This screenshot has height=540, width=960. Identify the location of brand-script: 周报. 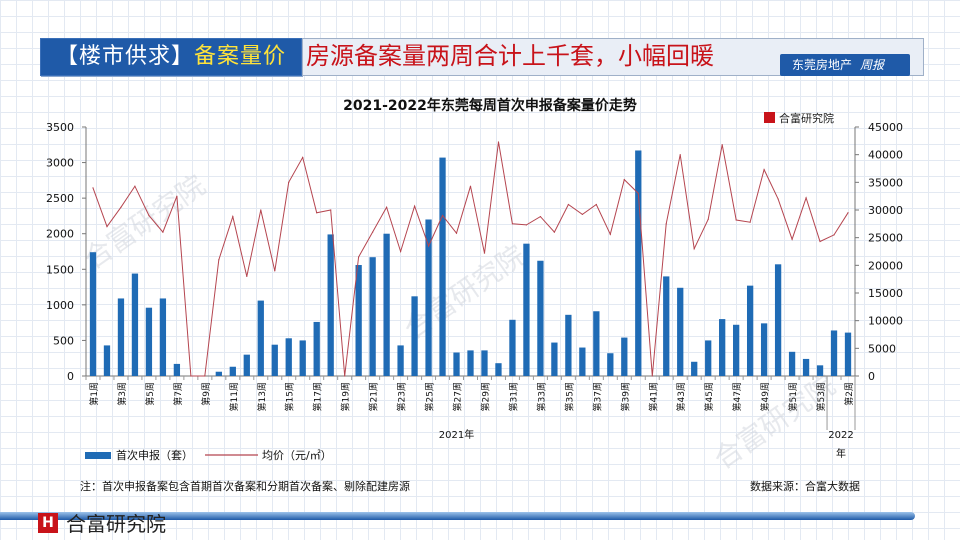
(872, 65).